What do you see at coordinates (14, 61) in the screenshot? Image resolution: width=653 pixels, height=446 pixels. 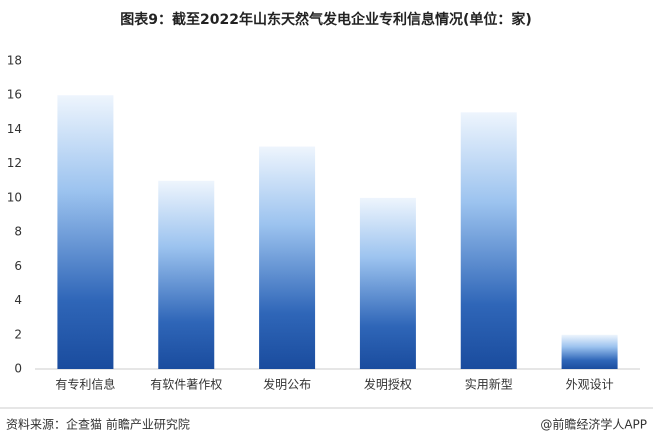 I see `y-tick-label: 18` at bounding box center [14, 61].